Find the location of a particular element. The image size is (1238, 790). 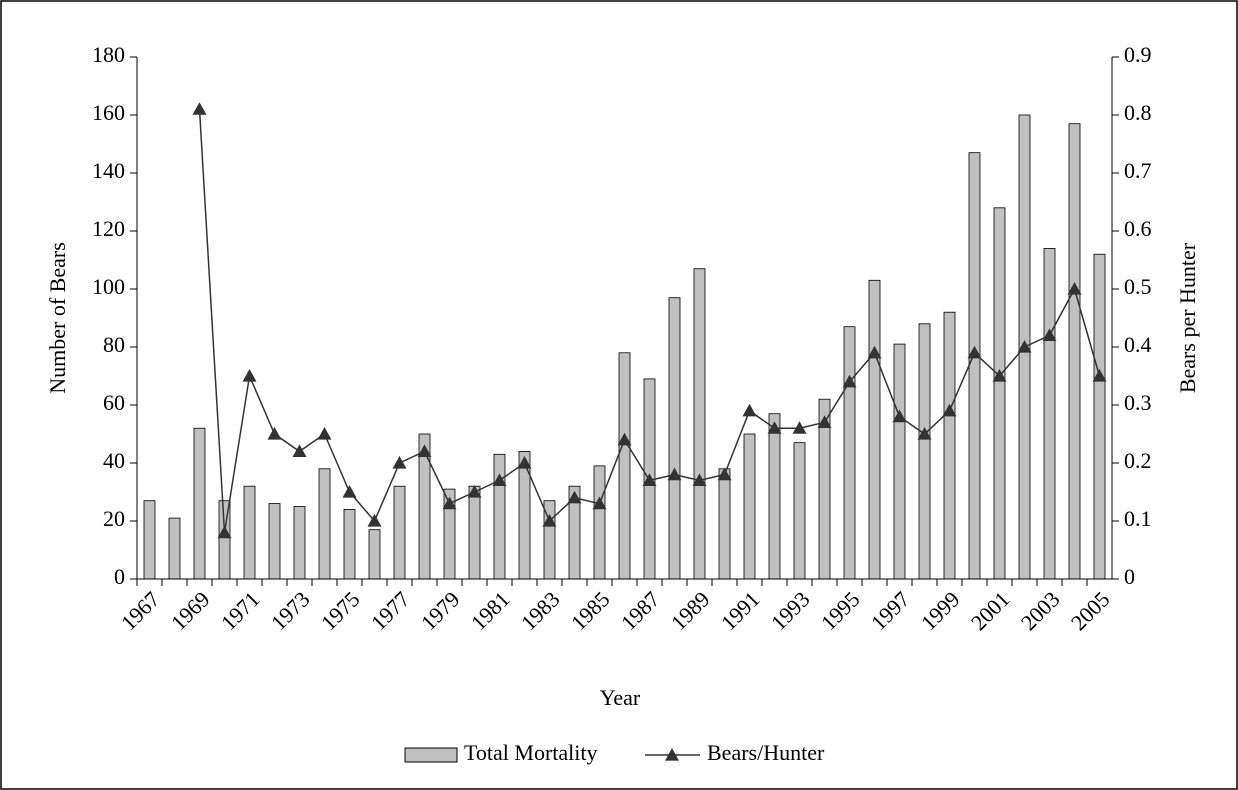

y-tick-label: 180 is located at coordinates (108, 54).